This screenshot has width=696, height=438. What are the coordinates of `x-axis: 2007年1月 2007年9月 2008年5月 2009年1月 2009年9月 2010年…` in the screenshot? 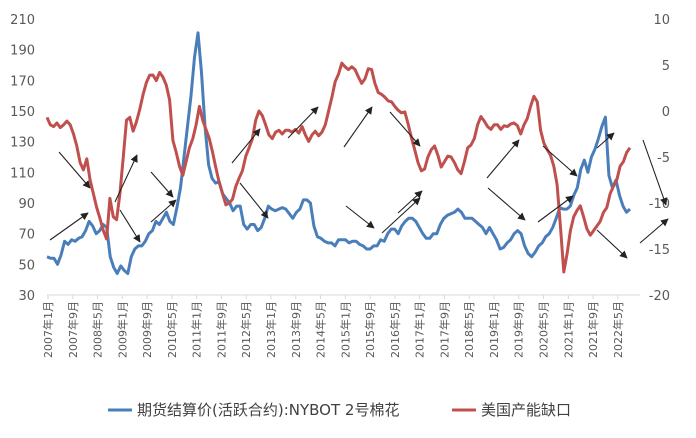 It's located at (340, 326).